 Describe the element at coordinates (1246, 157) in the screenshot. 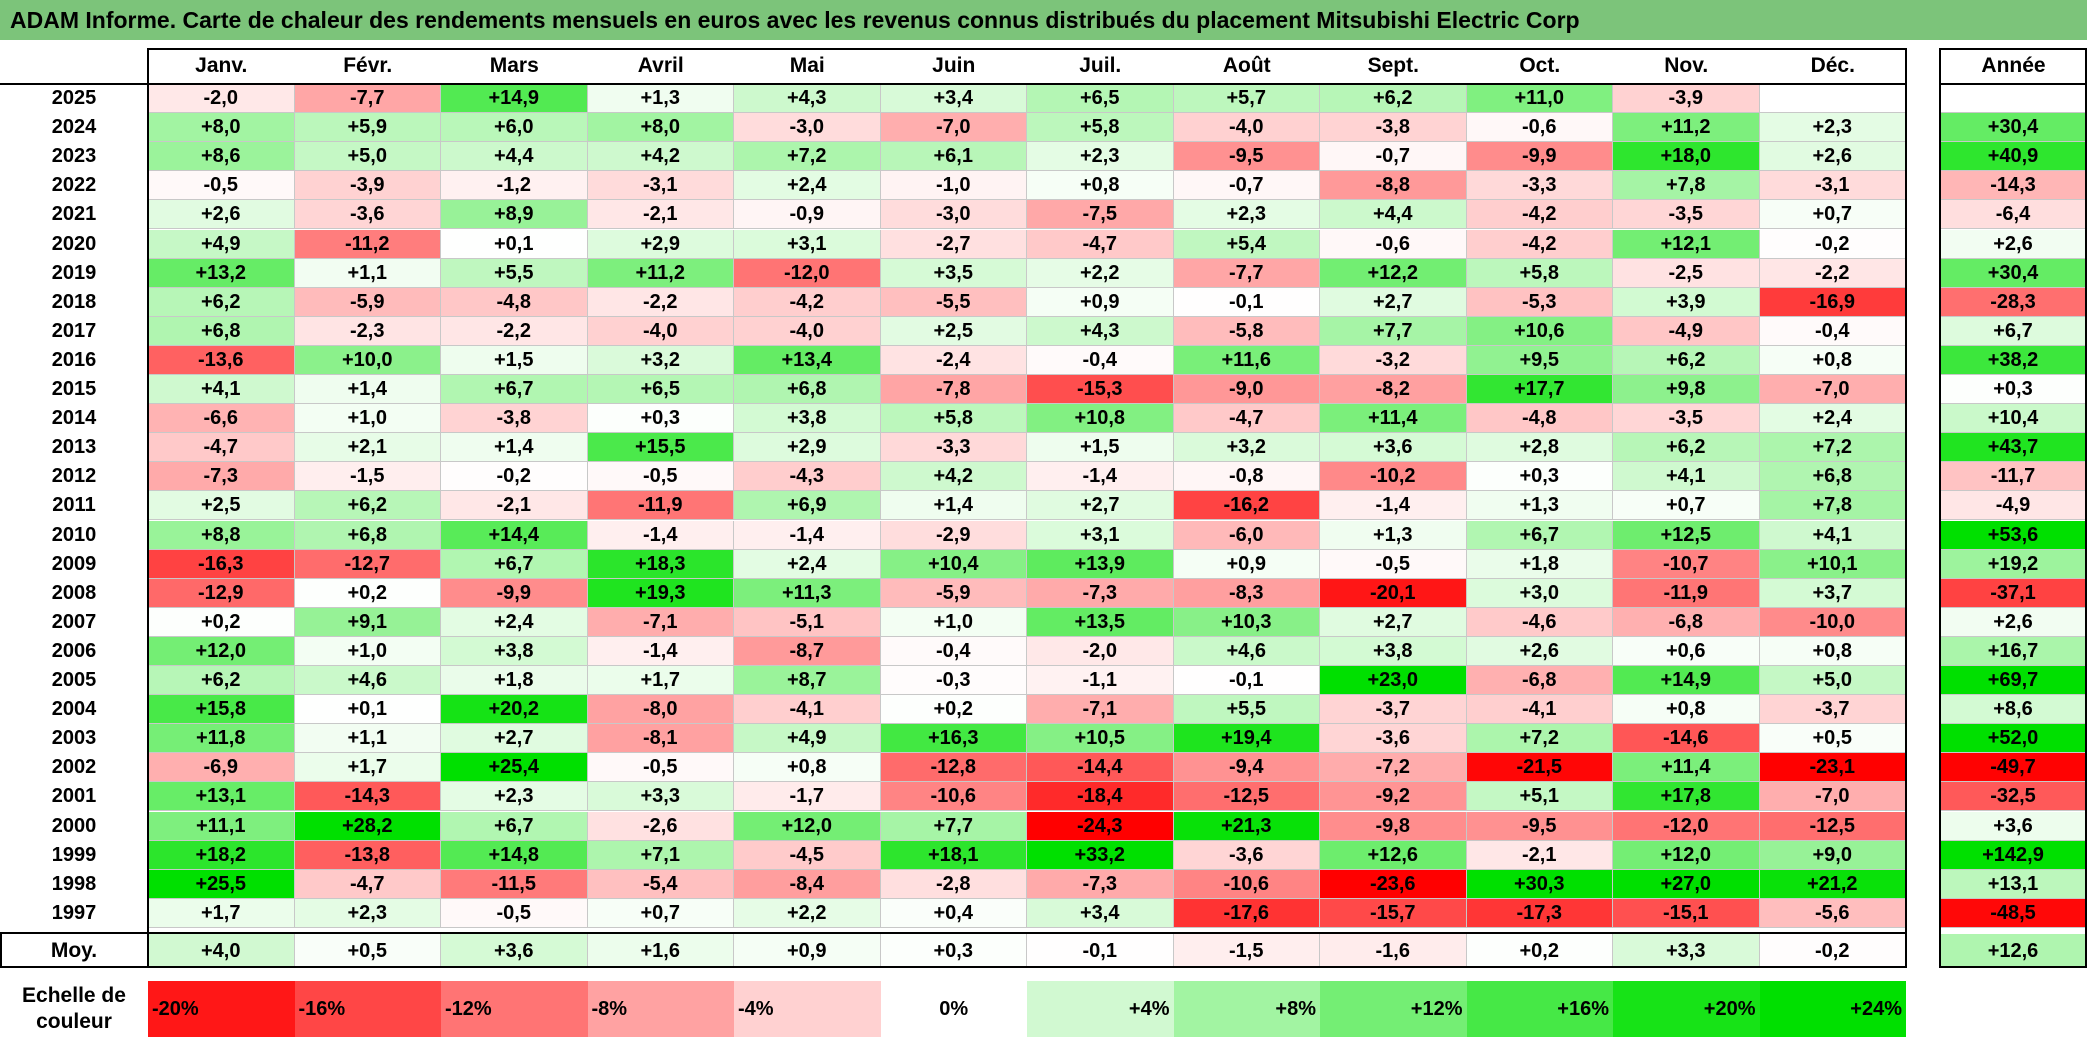

I see `heatmap-cell: -9,5` at that location.